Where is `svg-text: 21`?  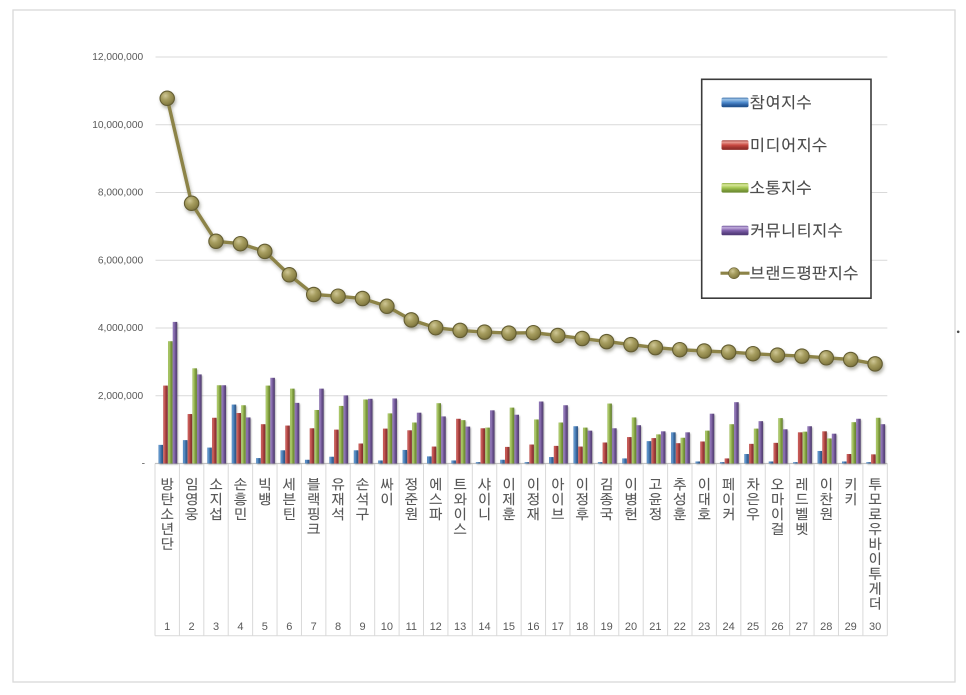
svg-text: 21 is located at coordinates (655, 627).